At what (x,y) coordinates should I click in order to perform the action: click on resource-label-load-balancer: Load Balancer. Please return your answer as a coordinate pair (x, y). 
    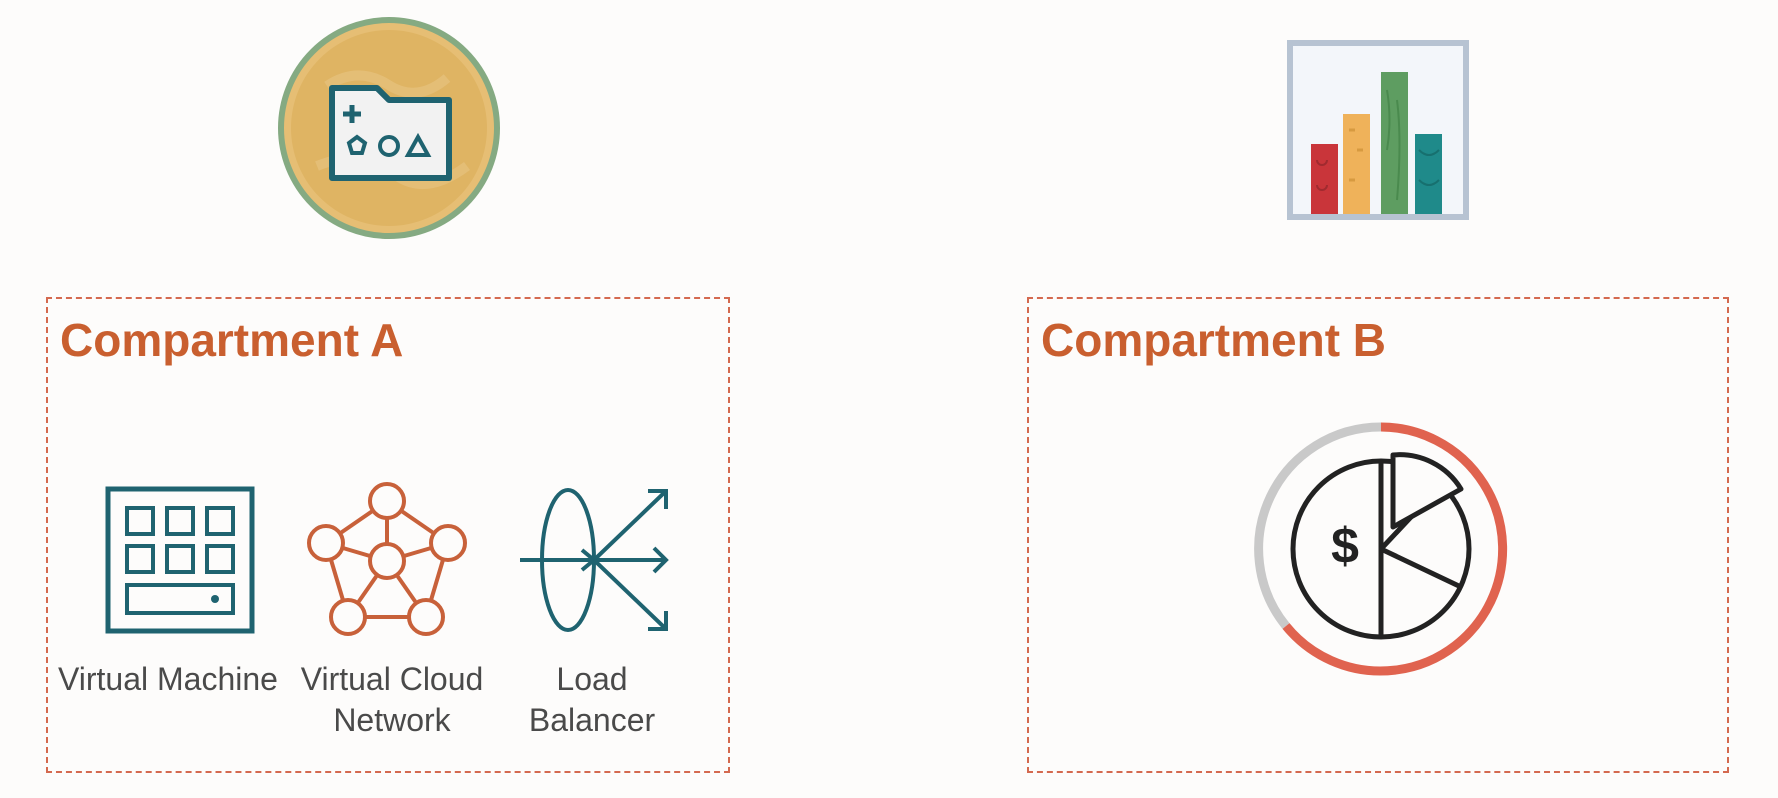
    Looking at the image, I should click on (592, 699).